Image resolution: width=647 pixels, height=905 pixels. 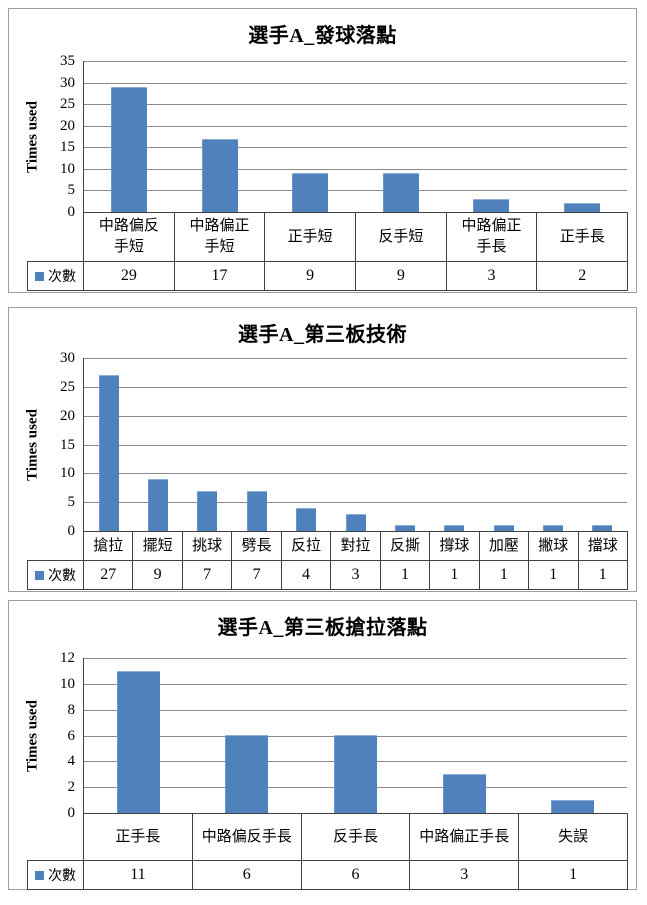 What do you see at coordinates (39, 575) in the screenshot?
I see `legend-marker` at bounding box center [39, 575].